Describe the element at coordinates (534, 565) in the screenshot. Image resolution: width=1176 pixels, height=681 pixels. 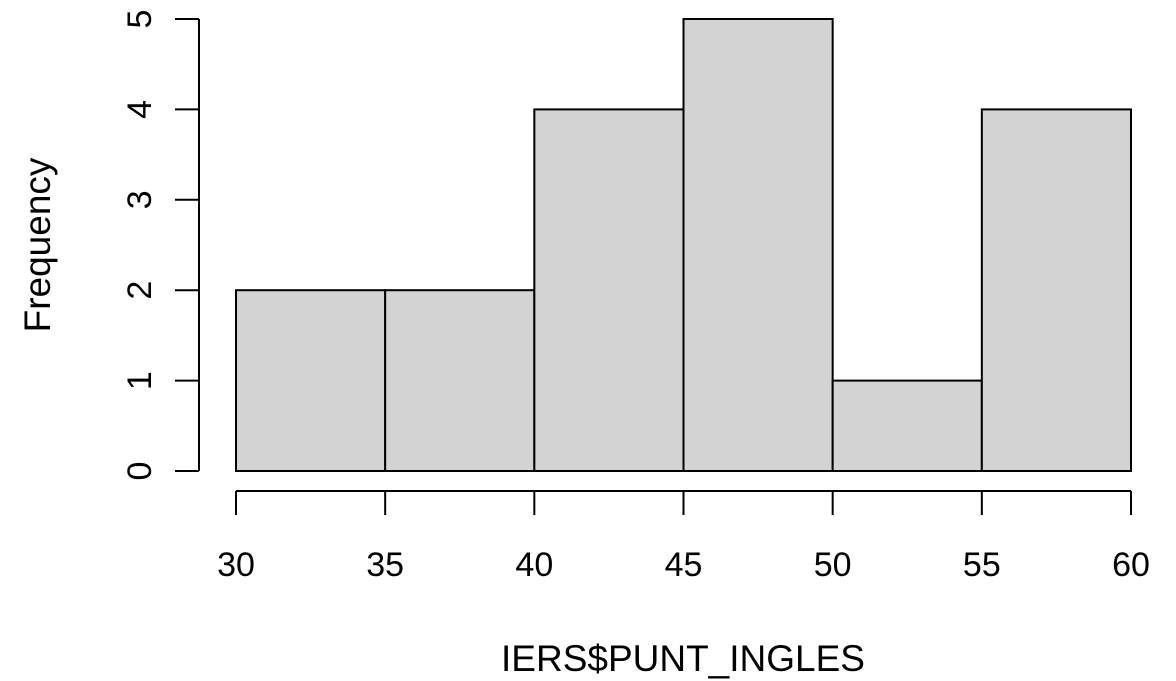
I see `x-tick-label-40: 40` at that location.